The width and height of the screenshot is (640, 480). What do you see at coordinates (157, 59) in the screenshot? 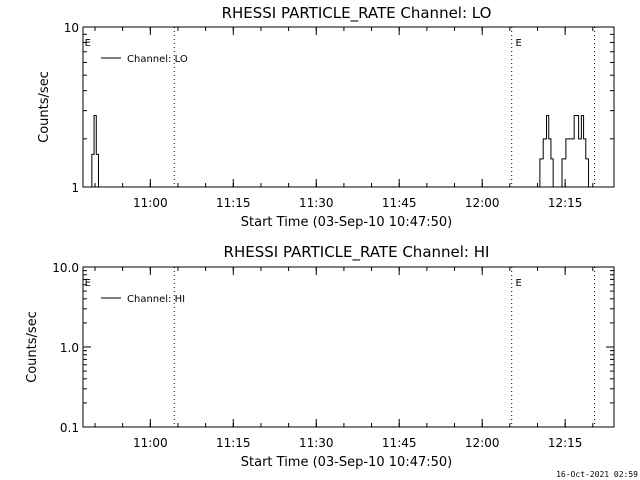
I see `panel-1-legend-label: Channel: LO` at bounding box center [157, 59].